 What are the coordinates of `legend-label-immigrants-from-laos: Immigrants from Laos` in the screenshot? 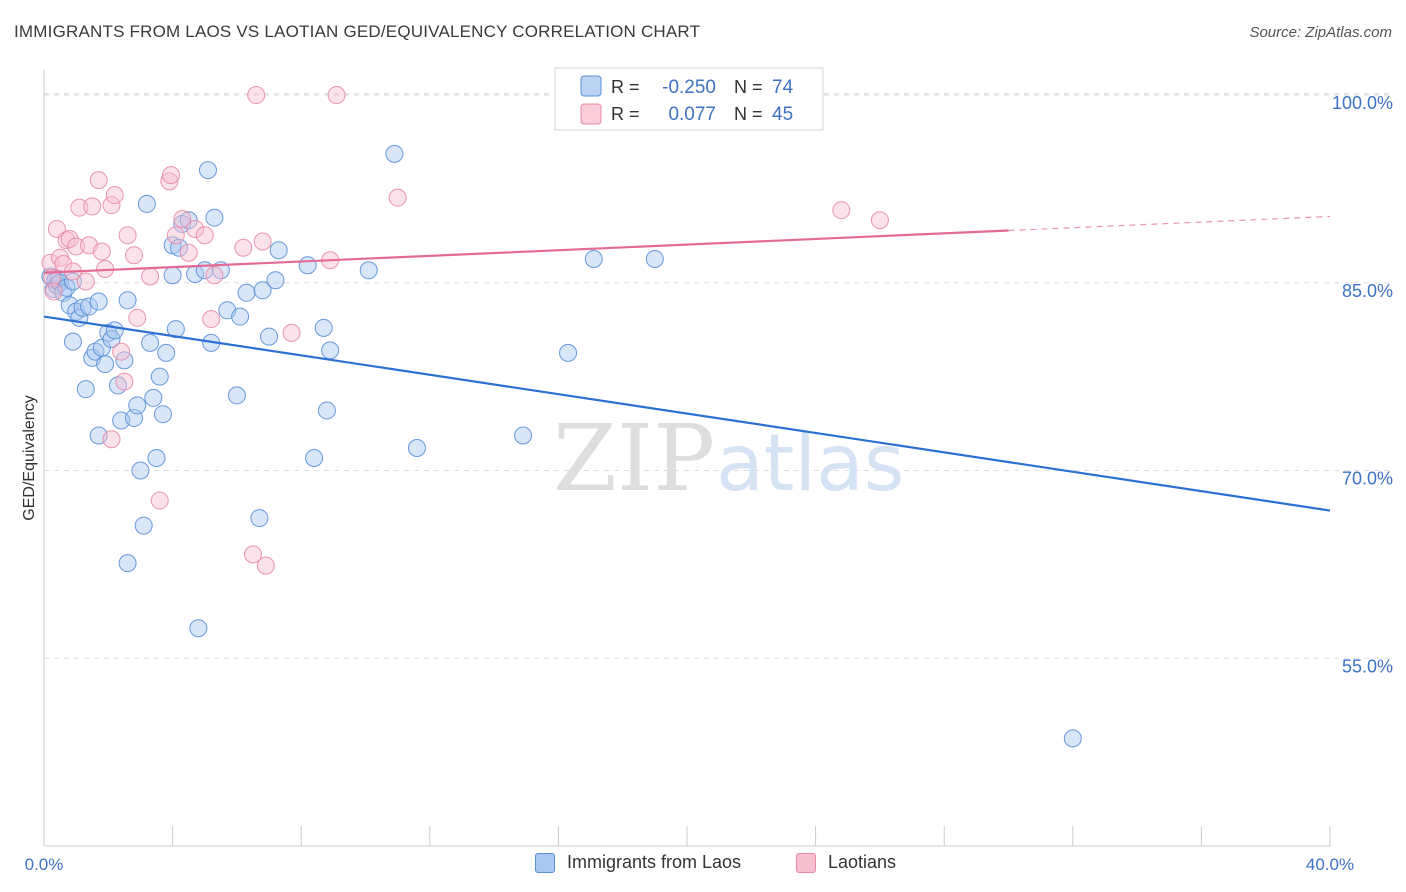 It's located at (654, 862).